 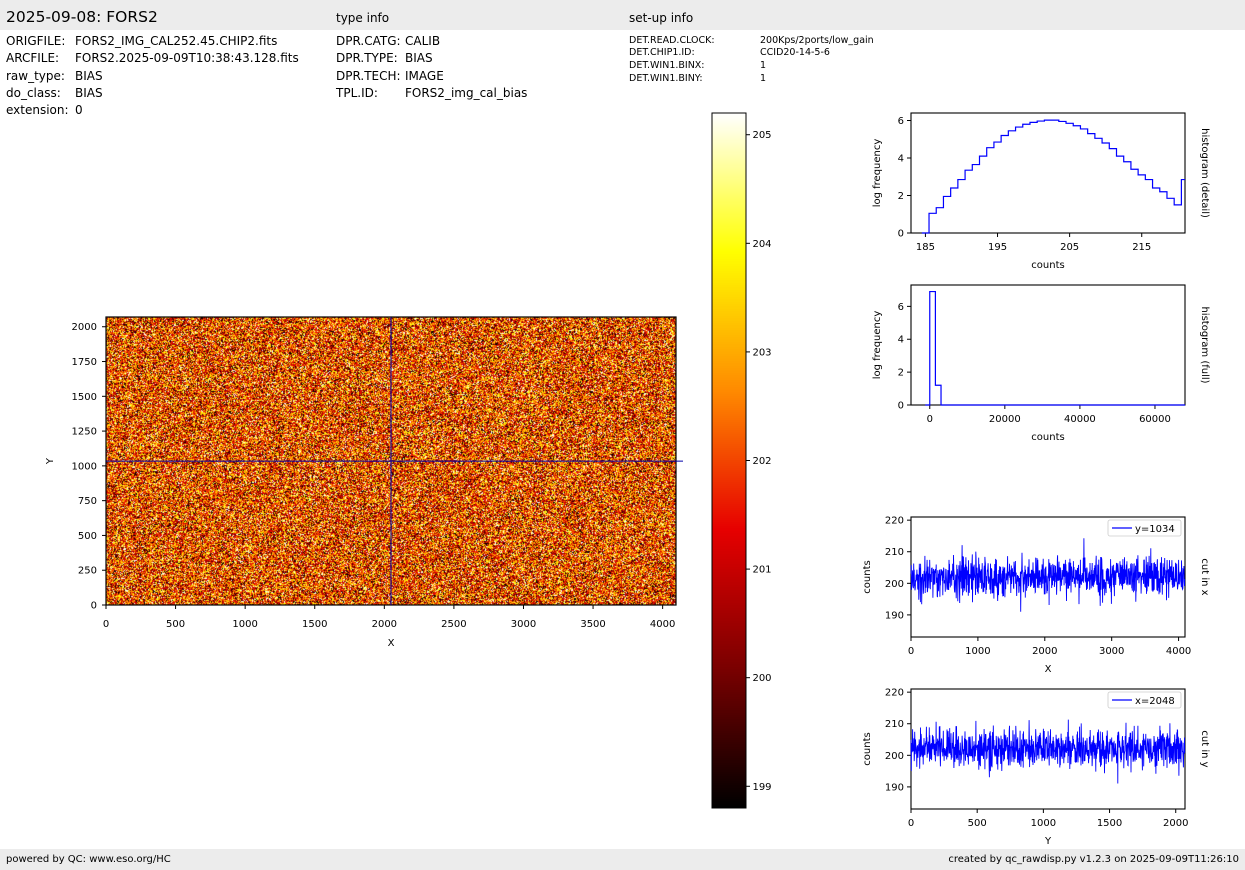 What do you see at coordinates (423, 41) in the screenshot?
I see `type-info-value: CALIB` at bounding box center [423, 41].